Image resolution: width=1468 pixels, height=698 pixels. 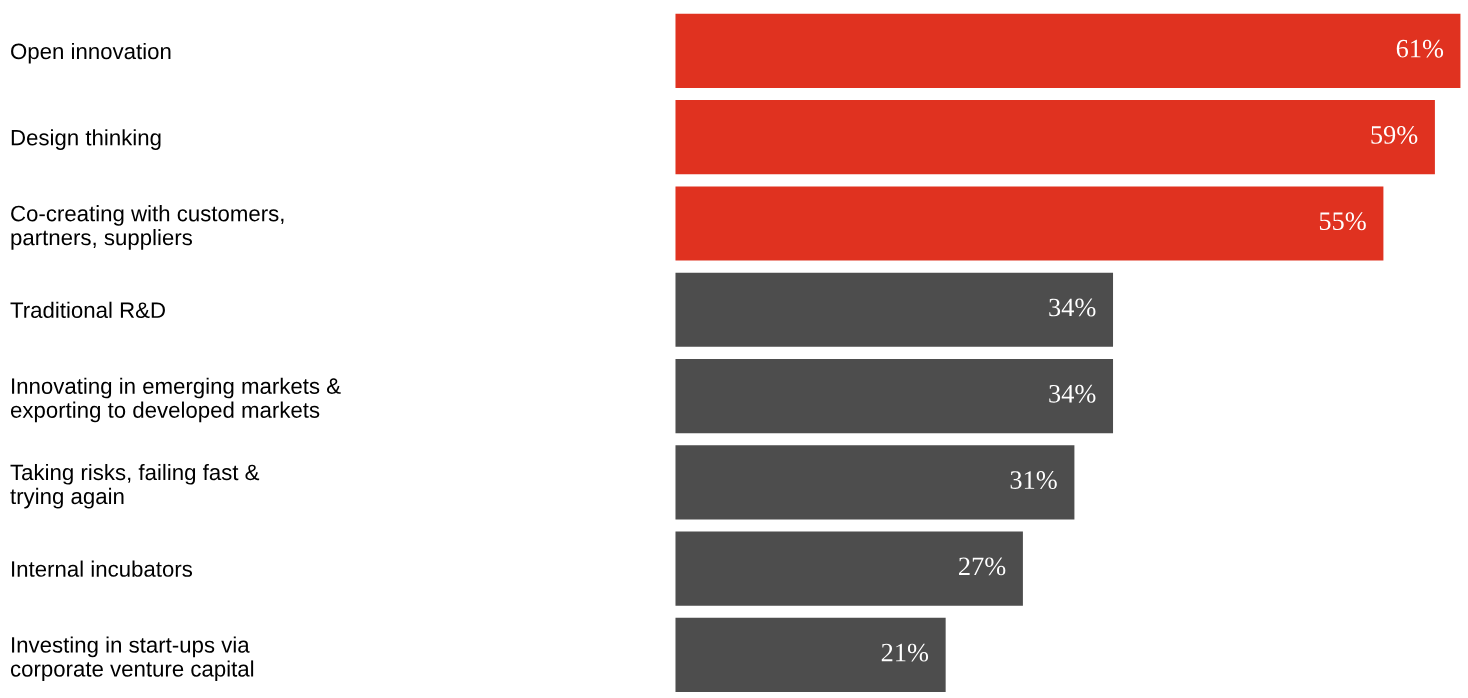 I want to click on y-tick-label: Taking risks, failing fast & trying again, so click(x=135, y=486).